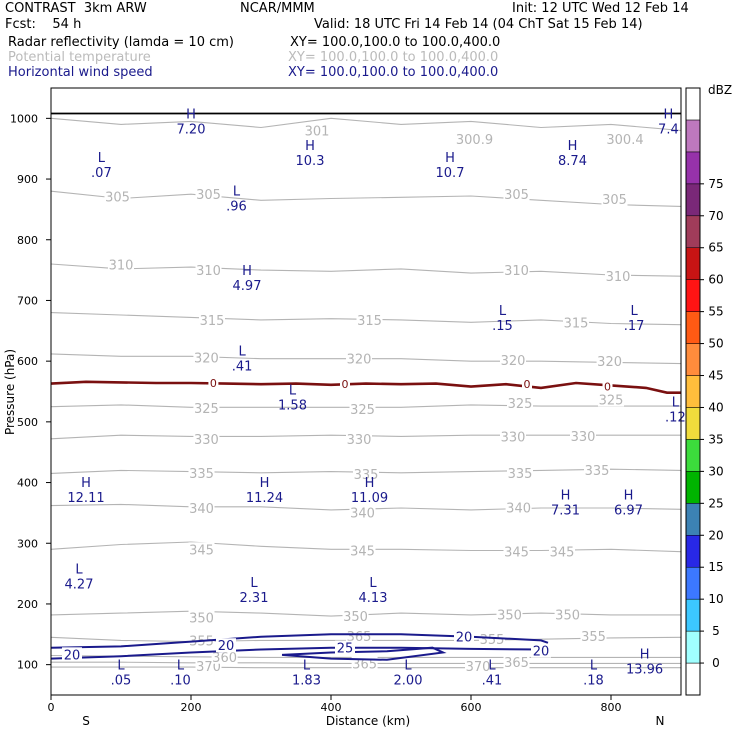 The image size is (740, 740). What do you see at coordinates (450, 173) in the screenshot?
I see `extremum-value: 10.7` at bounding box center [450, 173].